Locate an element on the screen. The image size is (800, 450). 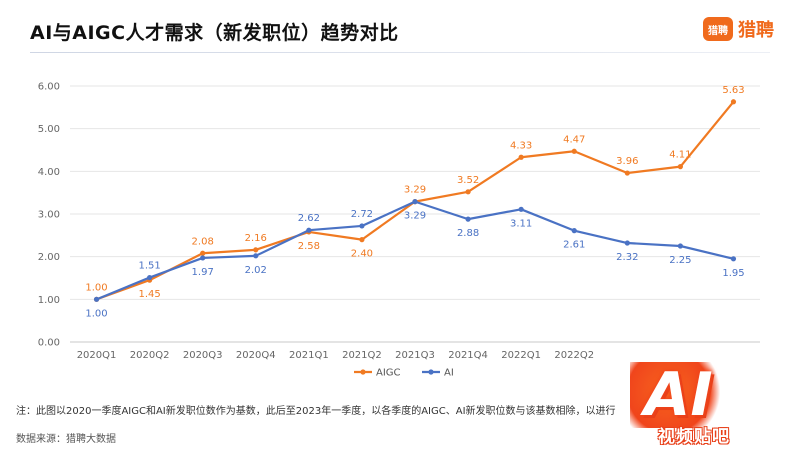
data-source: 数据来源：猎聘大数据 is located at coordinates (66, 439).